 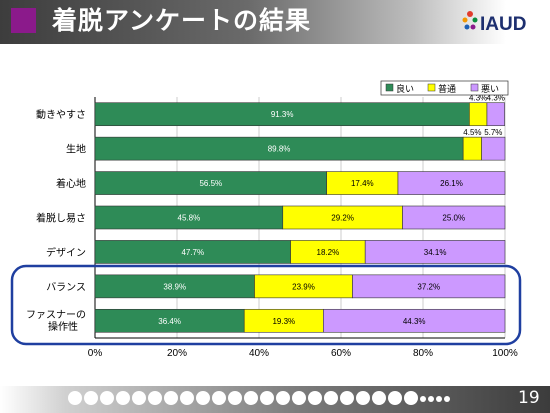 I want to click on data-label: 37.2%, so click(x=428, y=286).